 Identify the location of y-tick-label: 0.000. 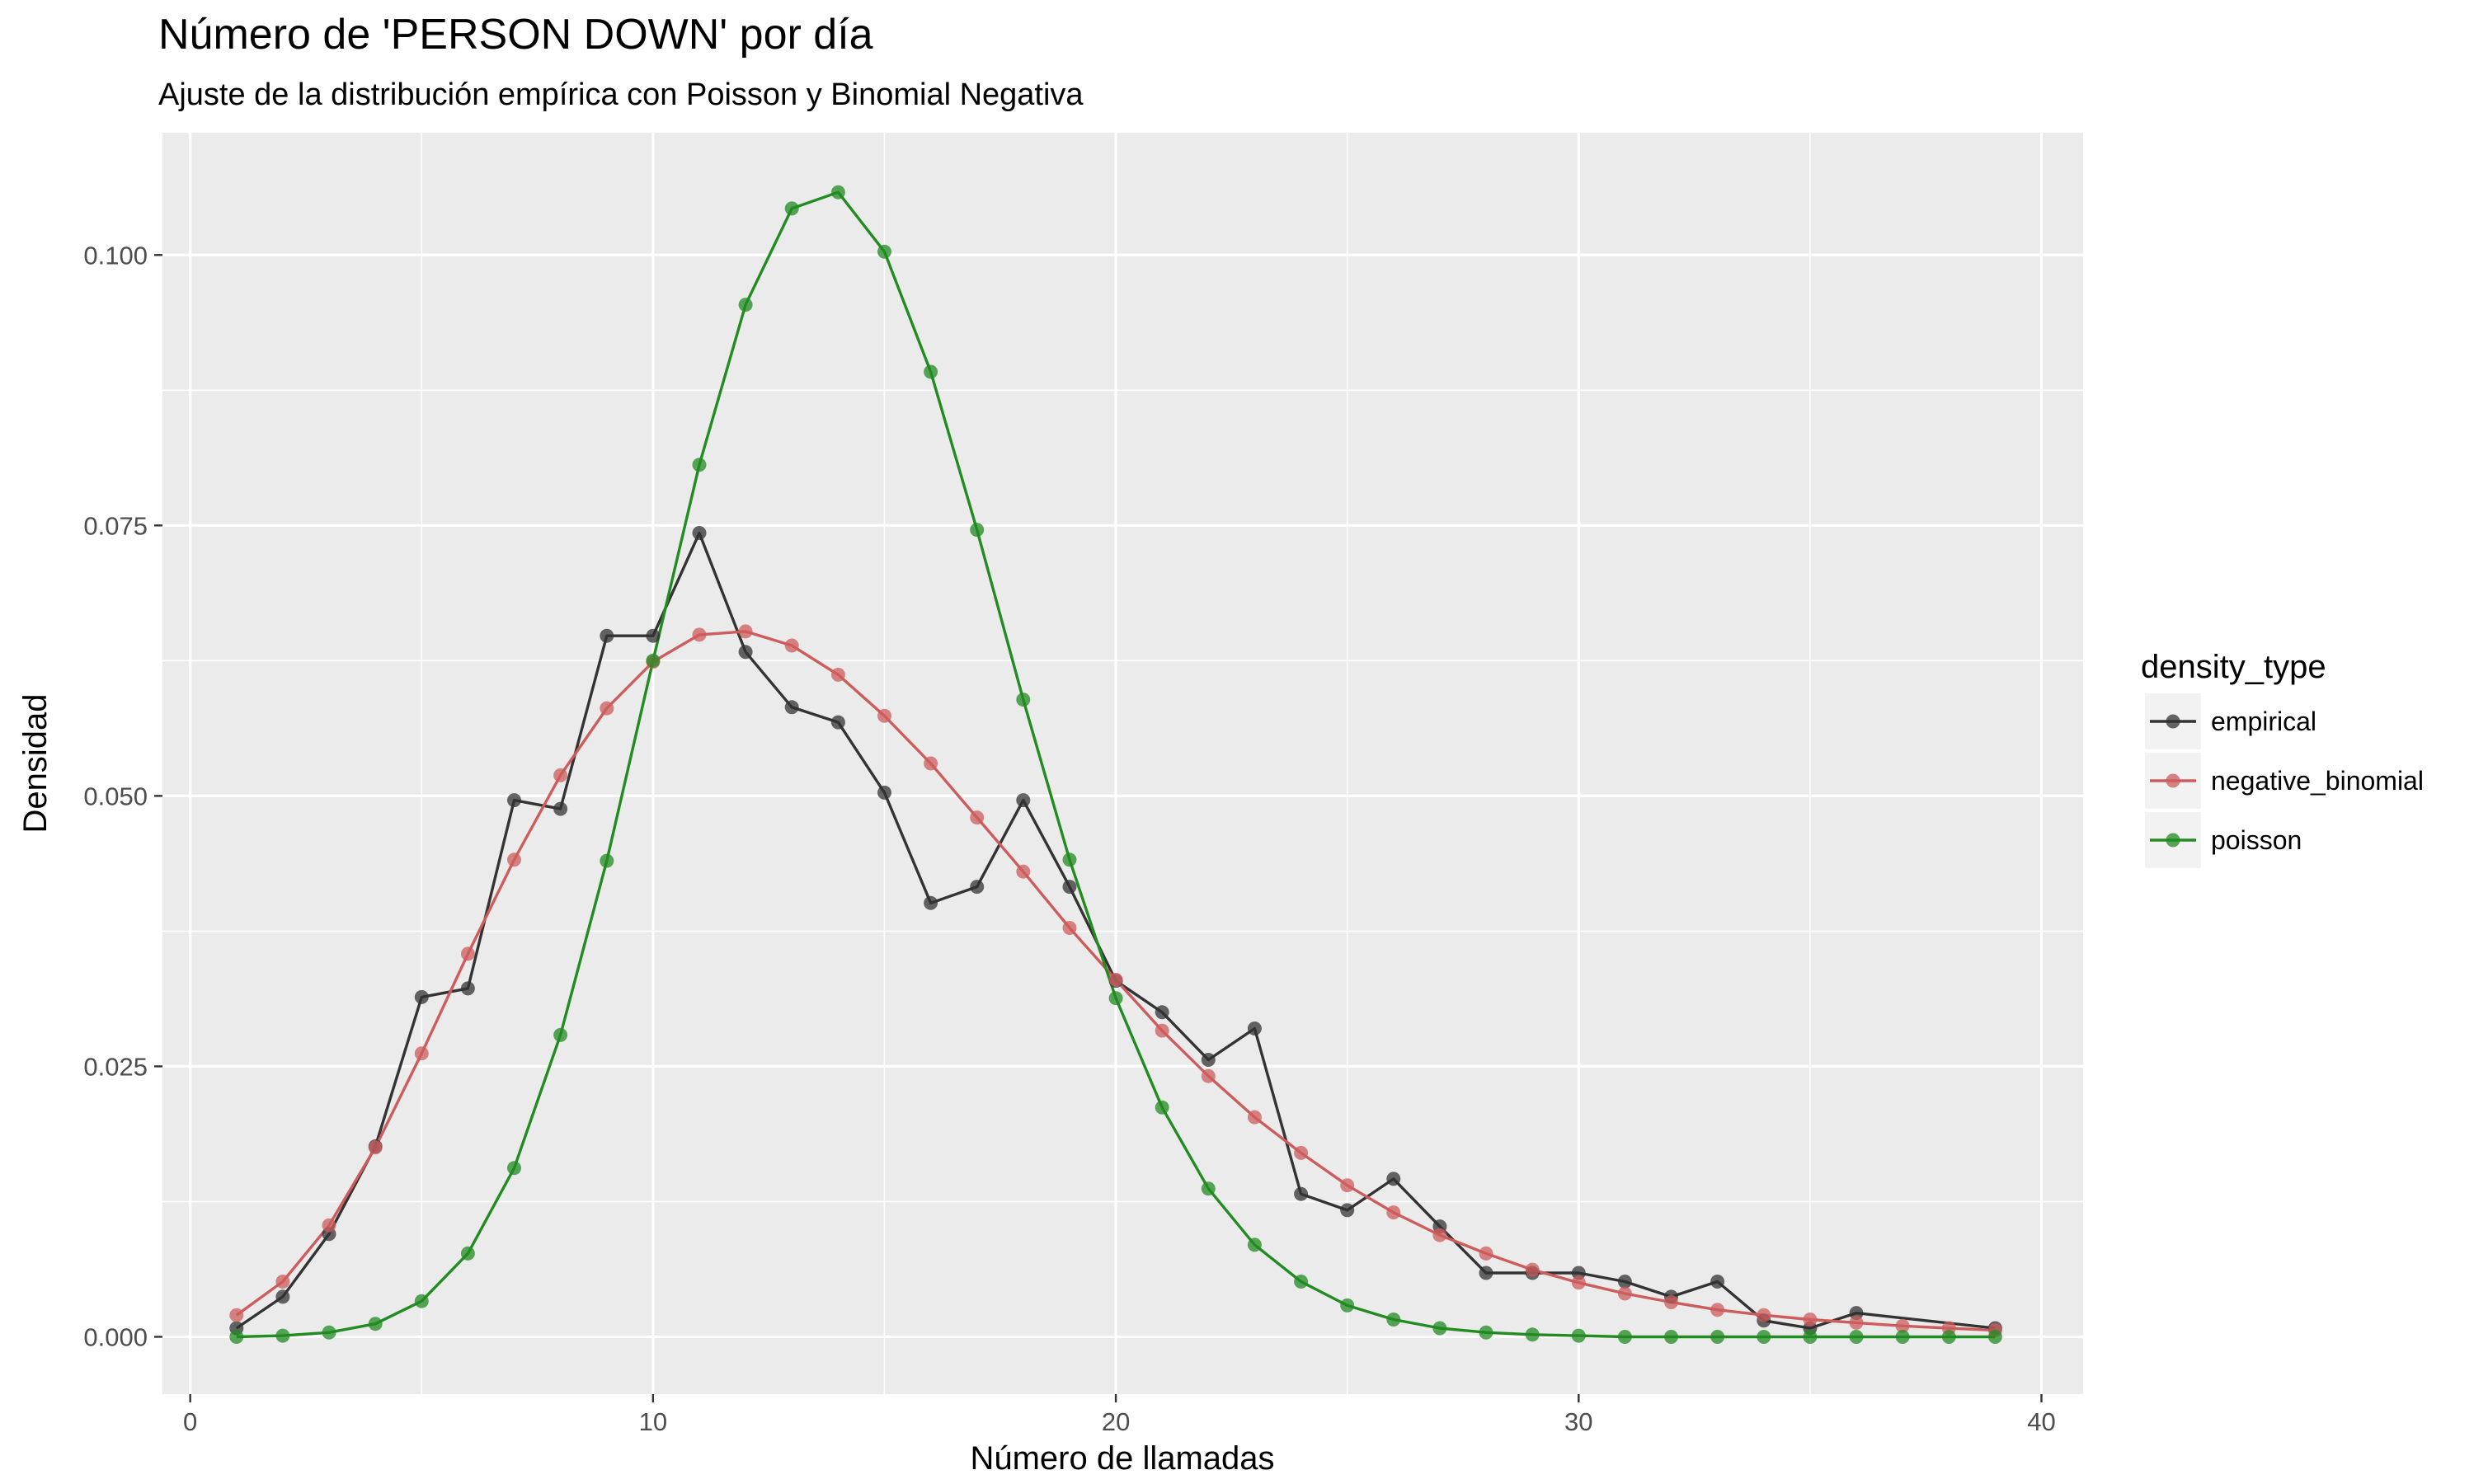
(115, 1336).